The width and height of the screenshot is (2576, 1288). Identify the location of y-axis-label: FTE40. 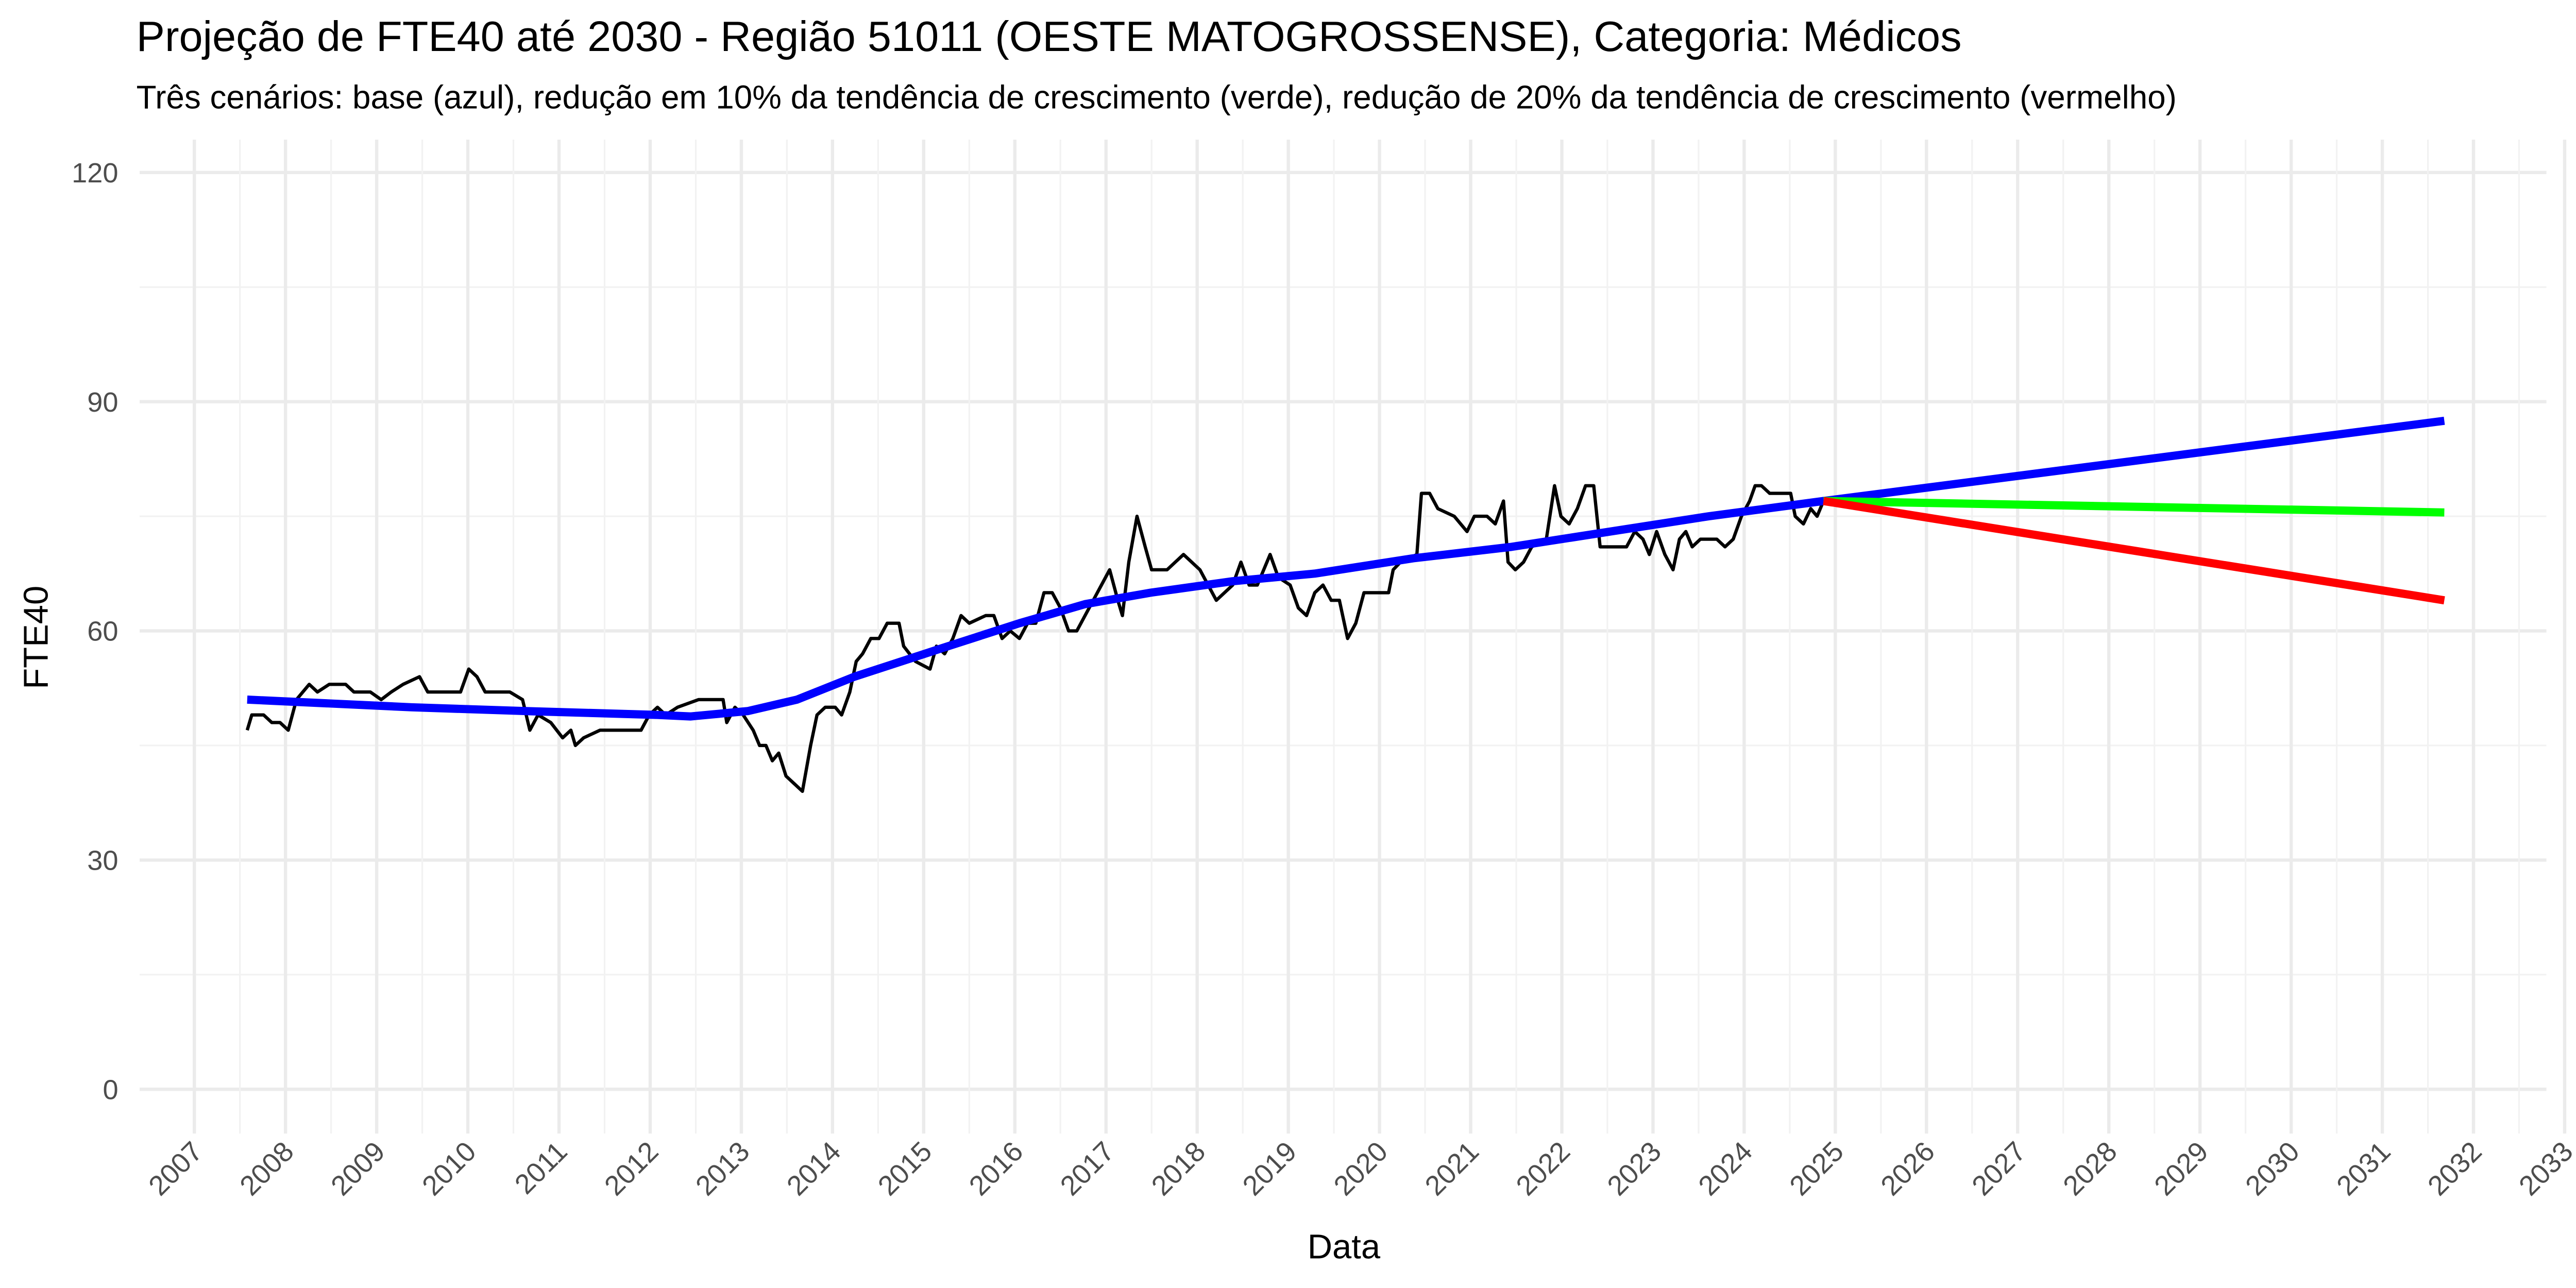
(35, 638).